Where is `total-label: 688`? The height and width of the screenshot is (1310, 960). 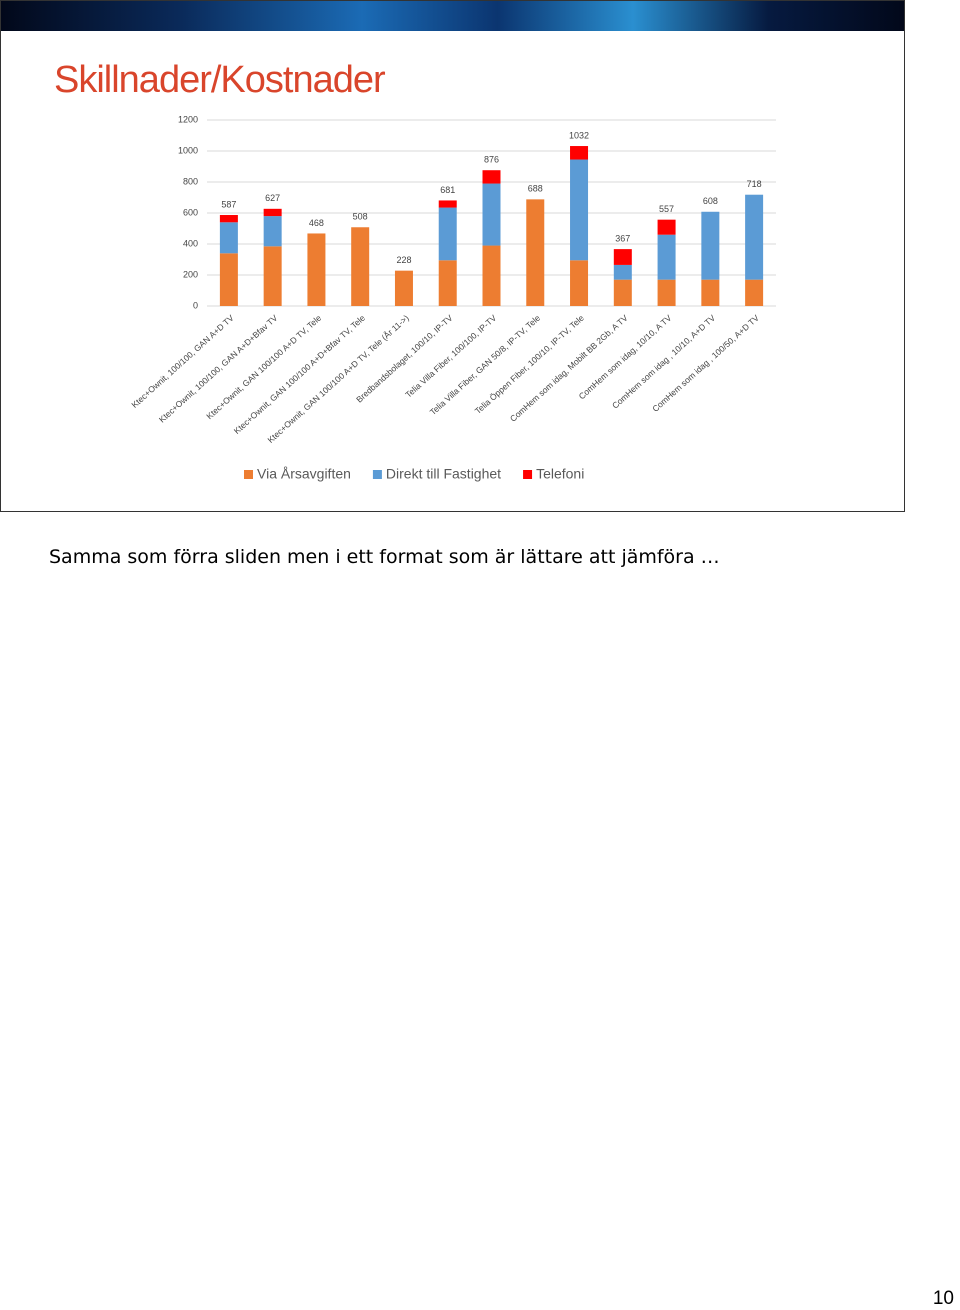 total-label: 688 is located at coordinates (535, 189).